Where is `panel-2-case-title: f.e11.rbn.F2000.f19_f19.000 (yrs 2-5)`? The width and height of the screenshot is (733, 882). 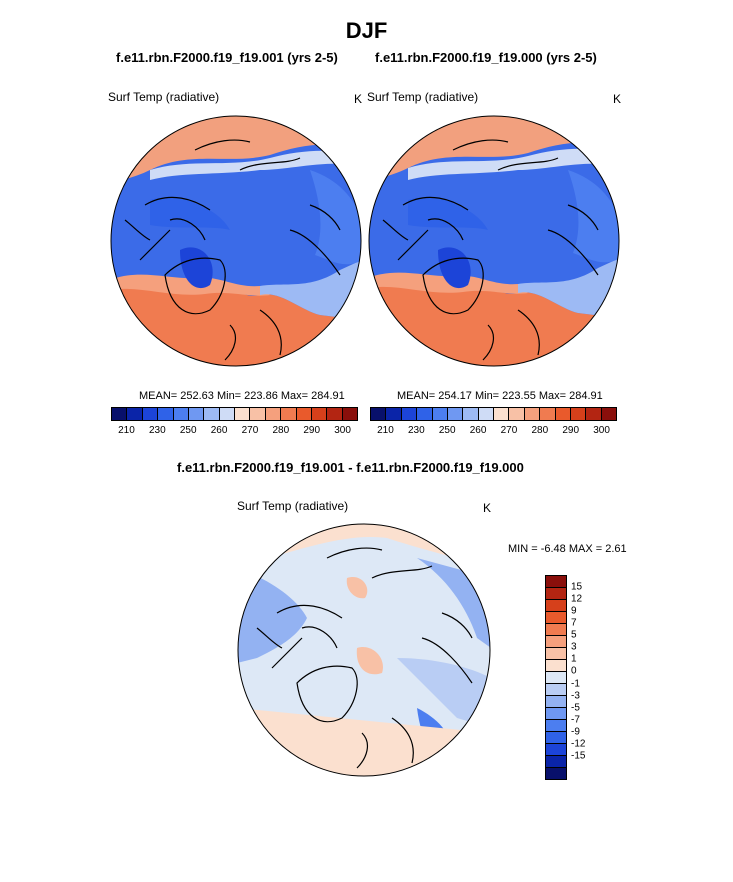
panel-2-case-title: f.e11.rbn.F2000.f19_f19.000 (yrs 2-5) is located at coordinates (486, 57).